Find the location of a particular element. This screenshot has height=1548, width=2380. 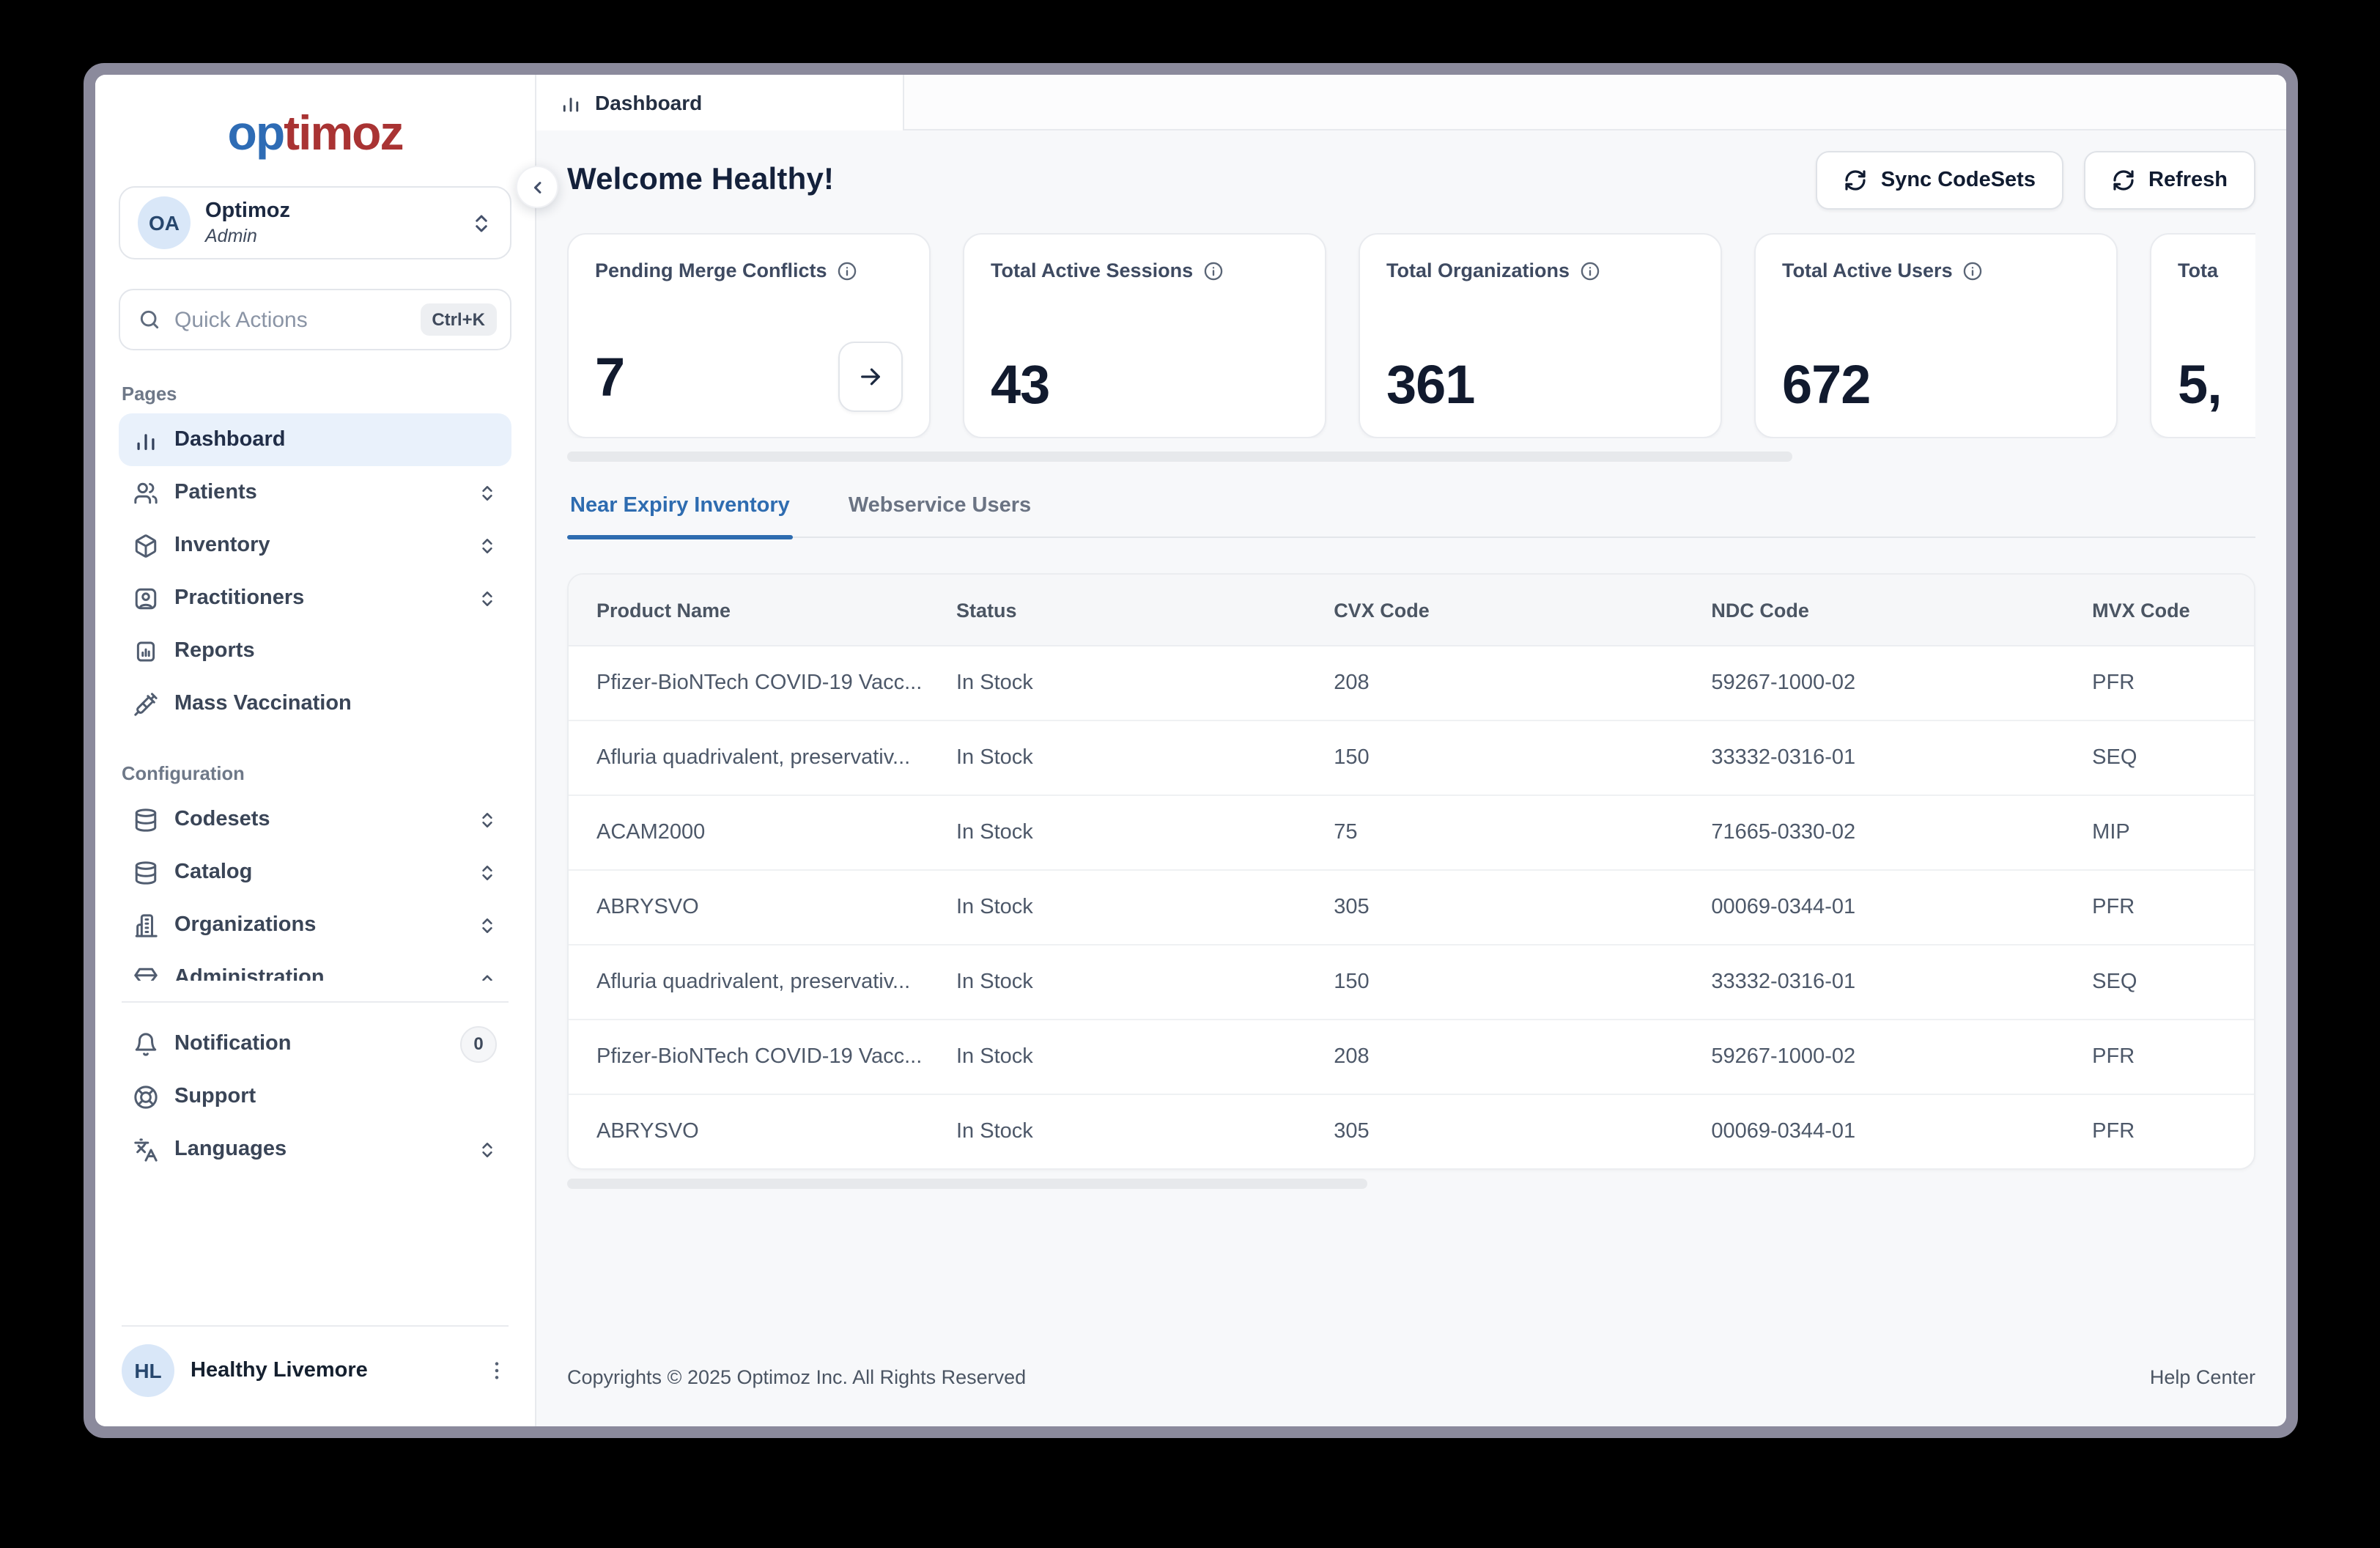

sidebar-item-label: Patients is located at coordinates (215, 492).